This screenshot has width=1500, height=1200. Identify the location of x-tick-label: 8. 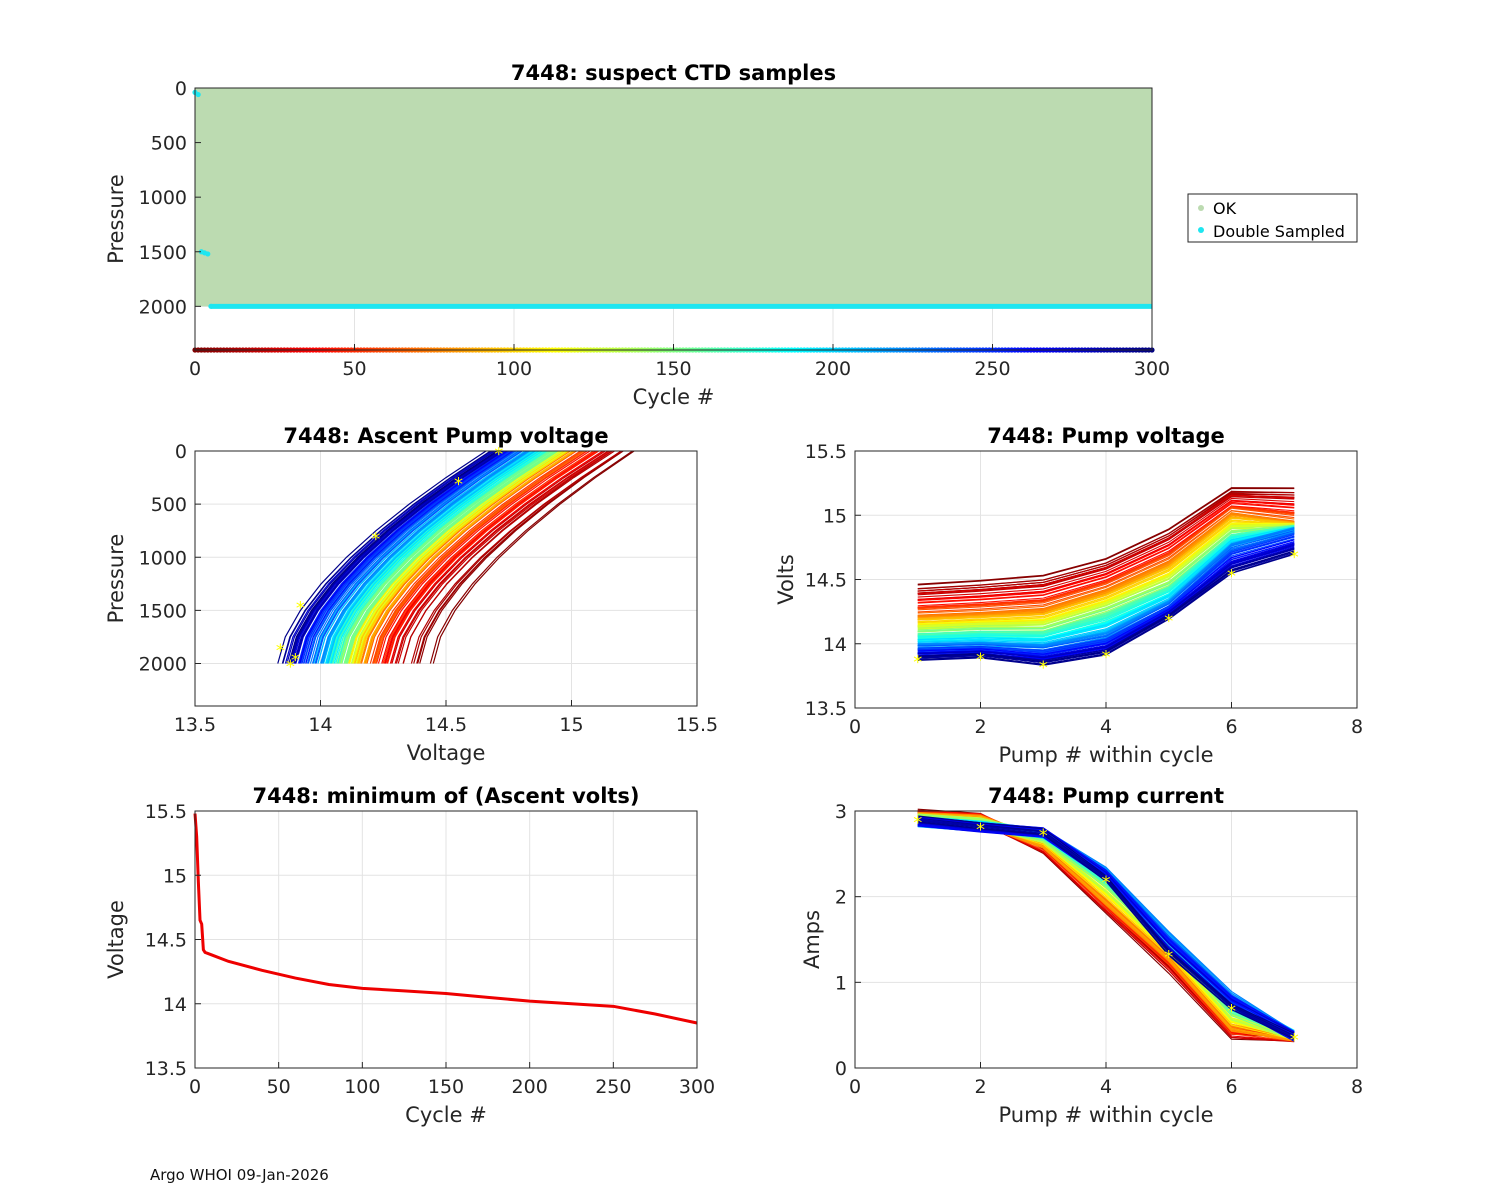
(1357, 1087).